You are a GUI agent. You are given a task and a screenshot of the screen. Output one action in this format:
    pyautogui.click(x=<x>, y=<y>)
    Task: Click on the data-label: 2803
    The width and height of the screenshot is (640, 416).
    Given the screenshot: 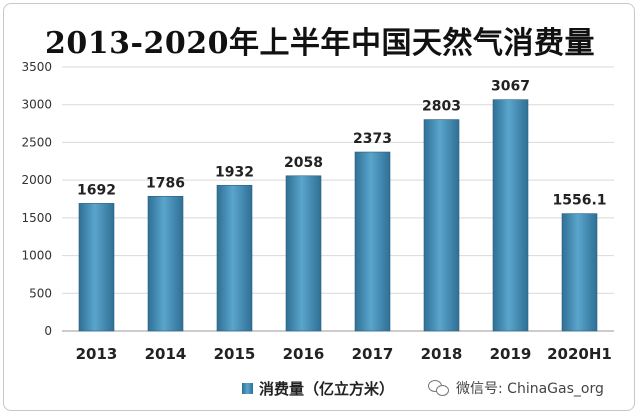 What is the action you would take?
    pyautogui.click(x=441, y=107)
    